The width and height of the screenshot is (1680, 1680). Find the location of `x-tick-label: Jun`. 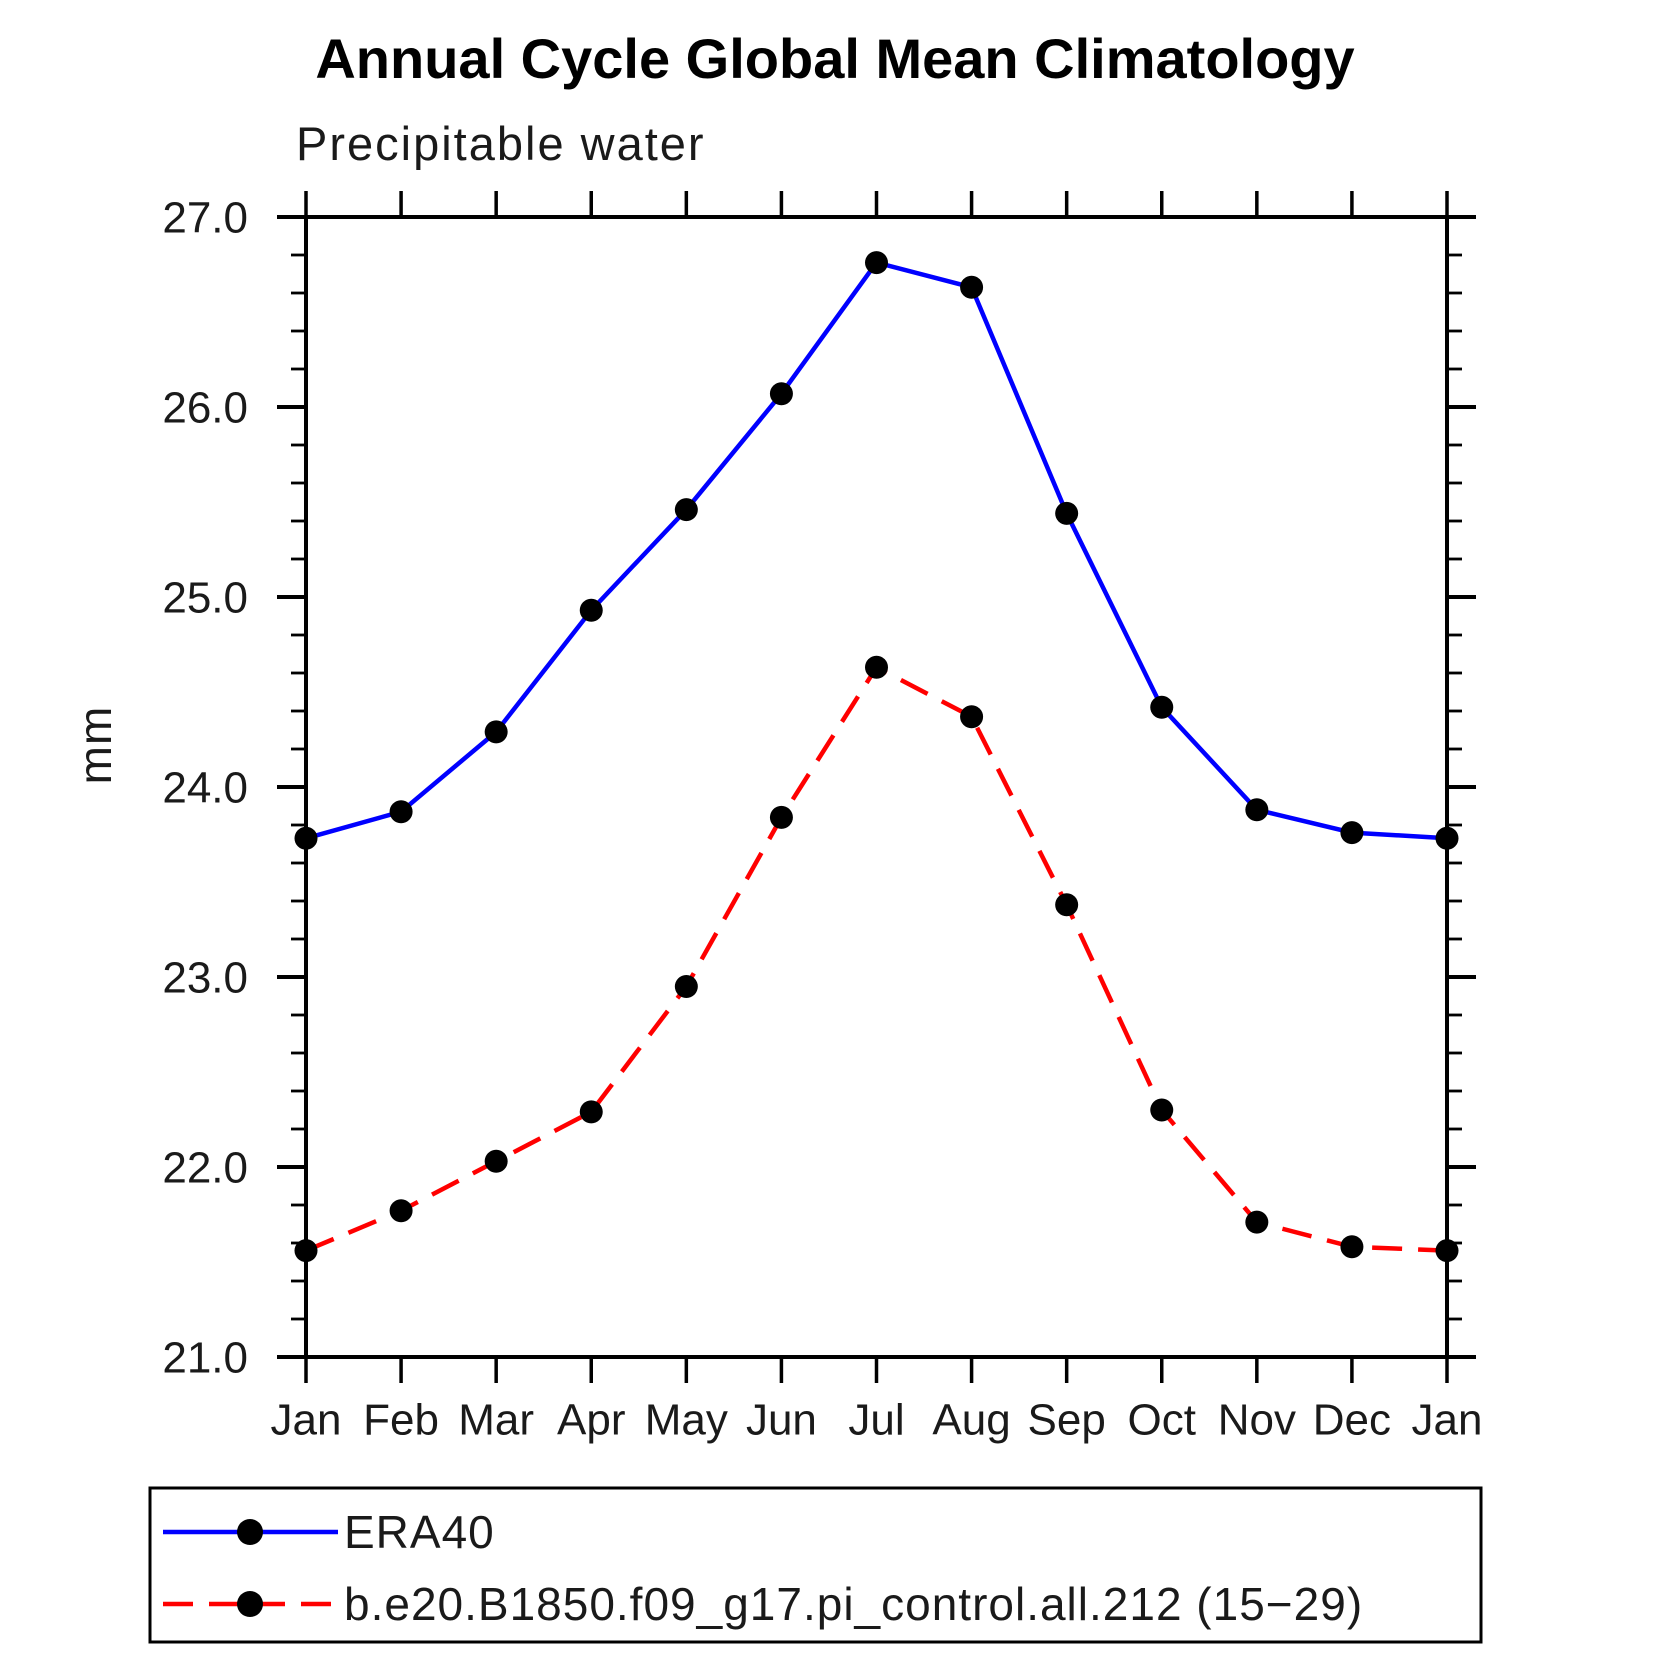

x-tick-label: Jun is located at coordinates (781, 1419).